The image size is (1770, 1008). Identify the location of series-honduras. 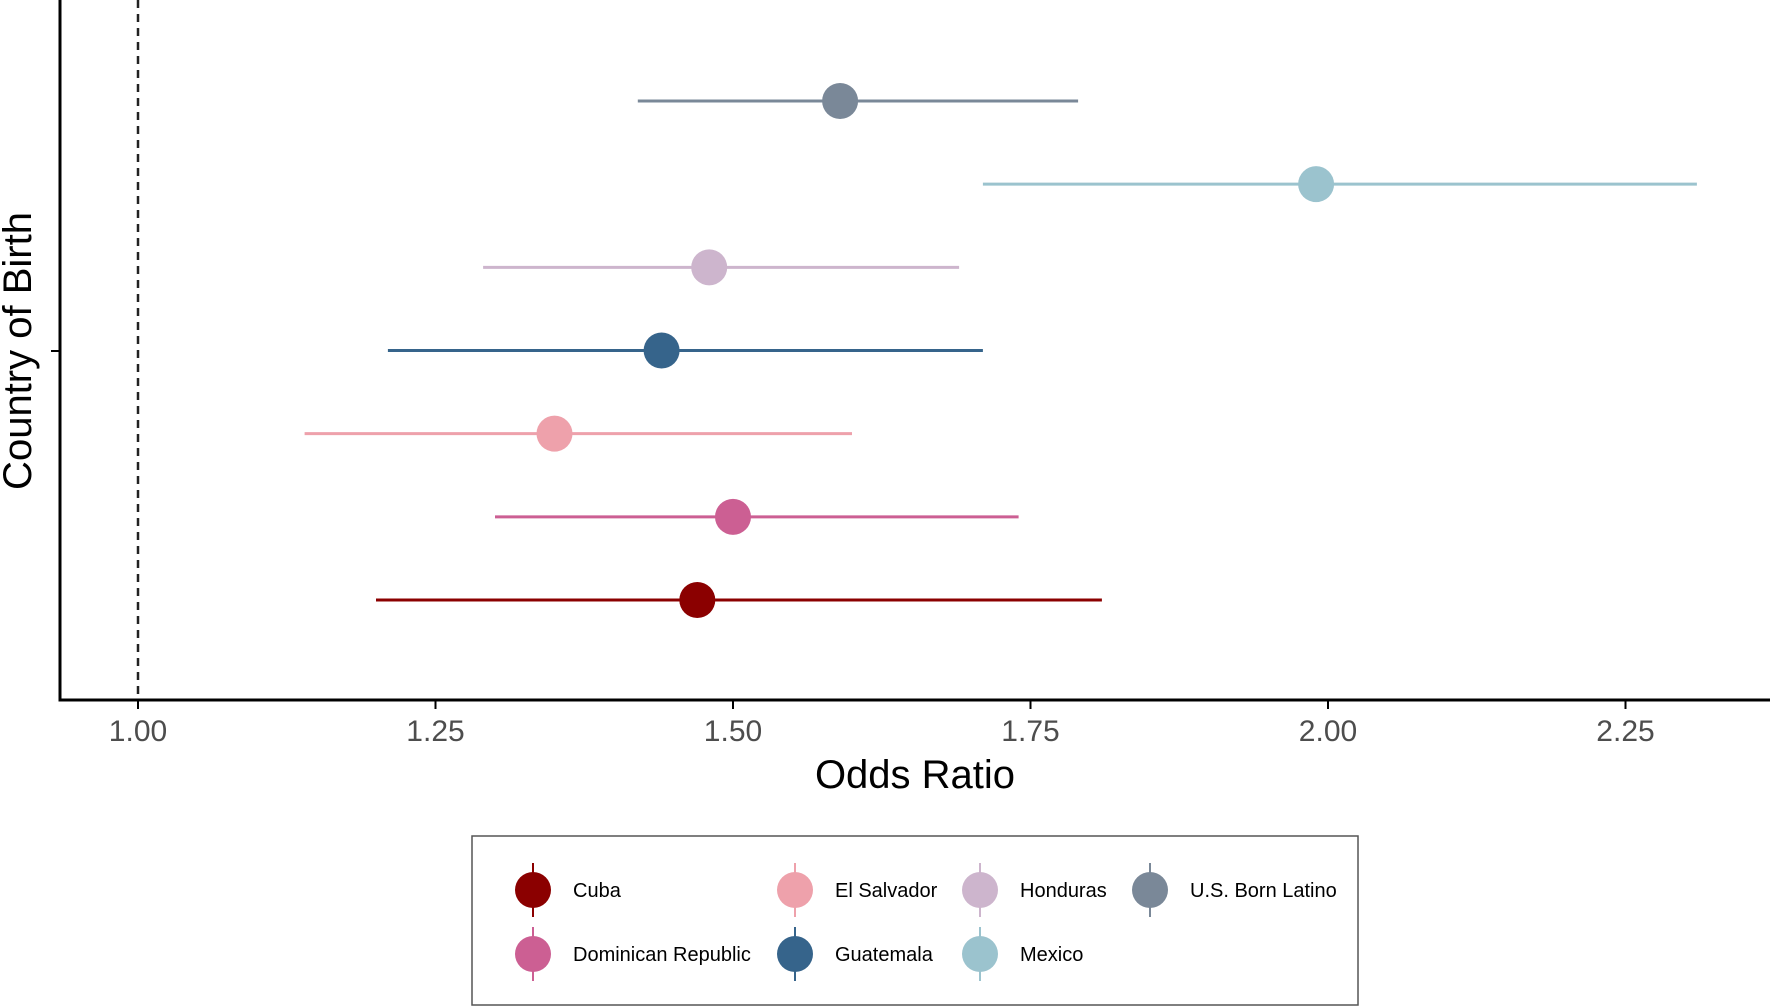
(721, 267).